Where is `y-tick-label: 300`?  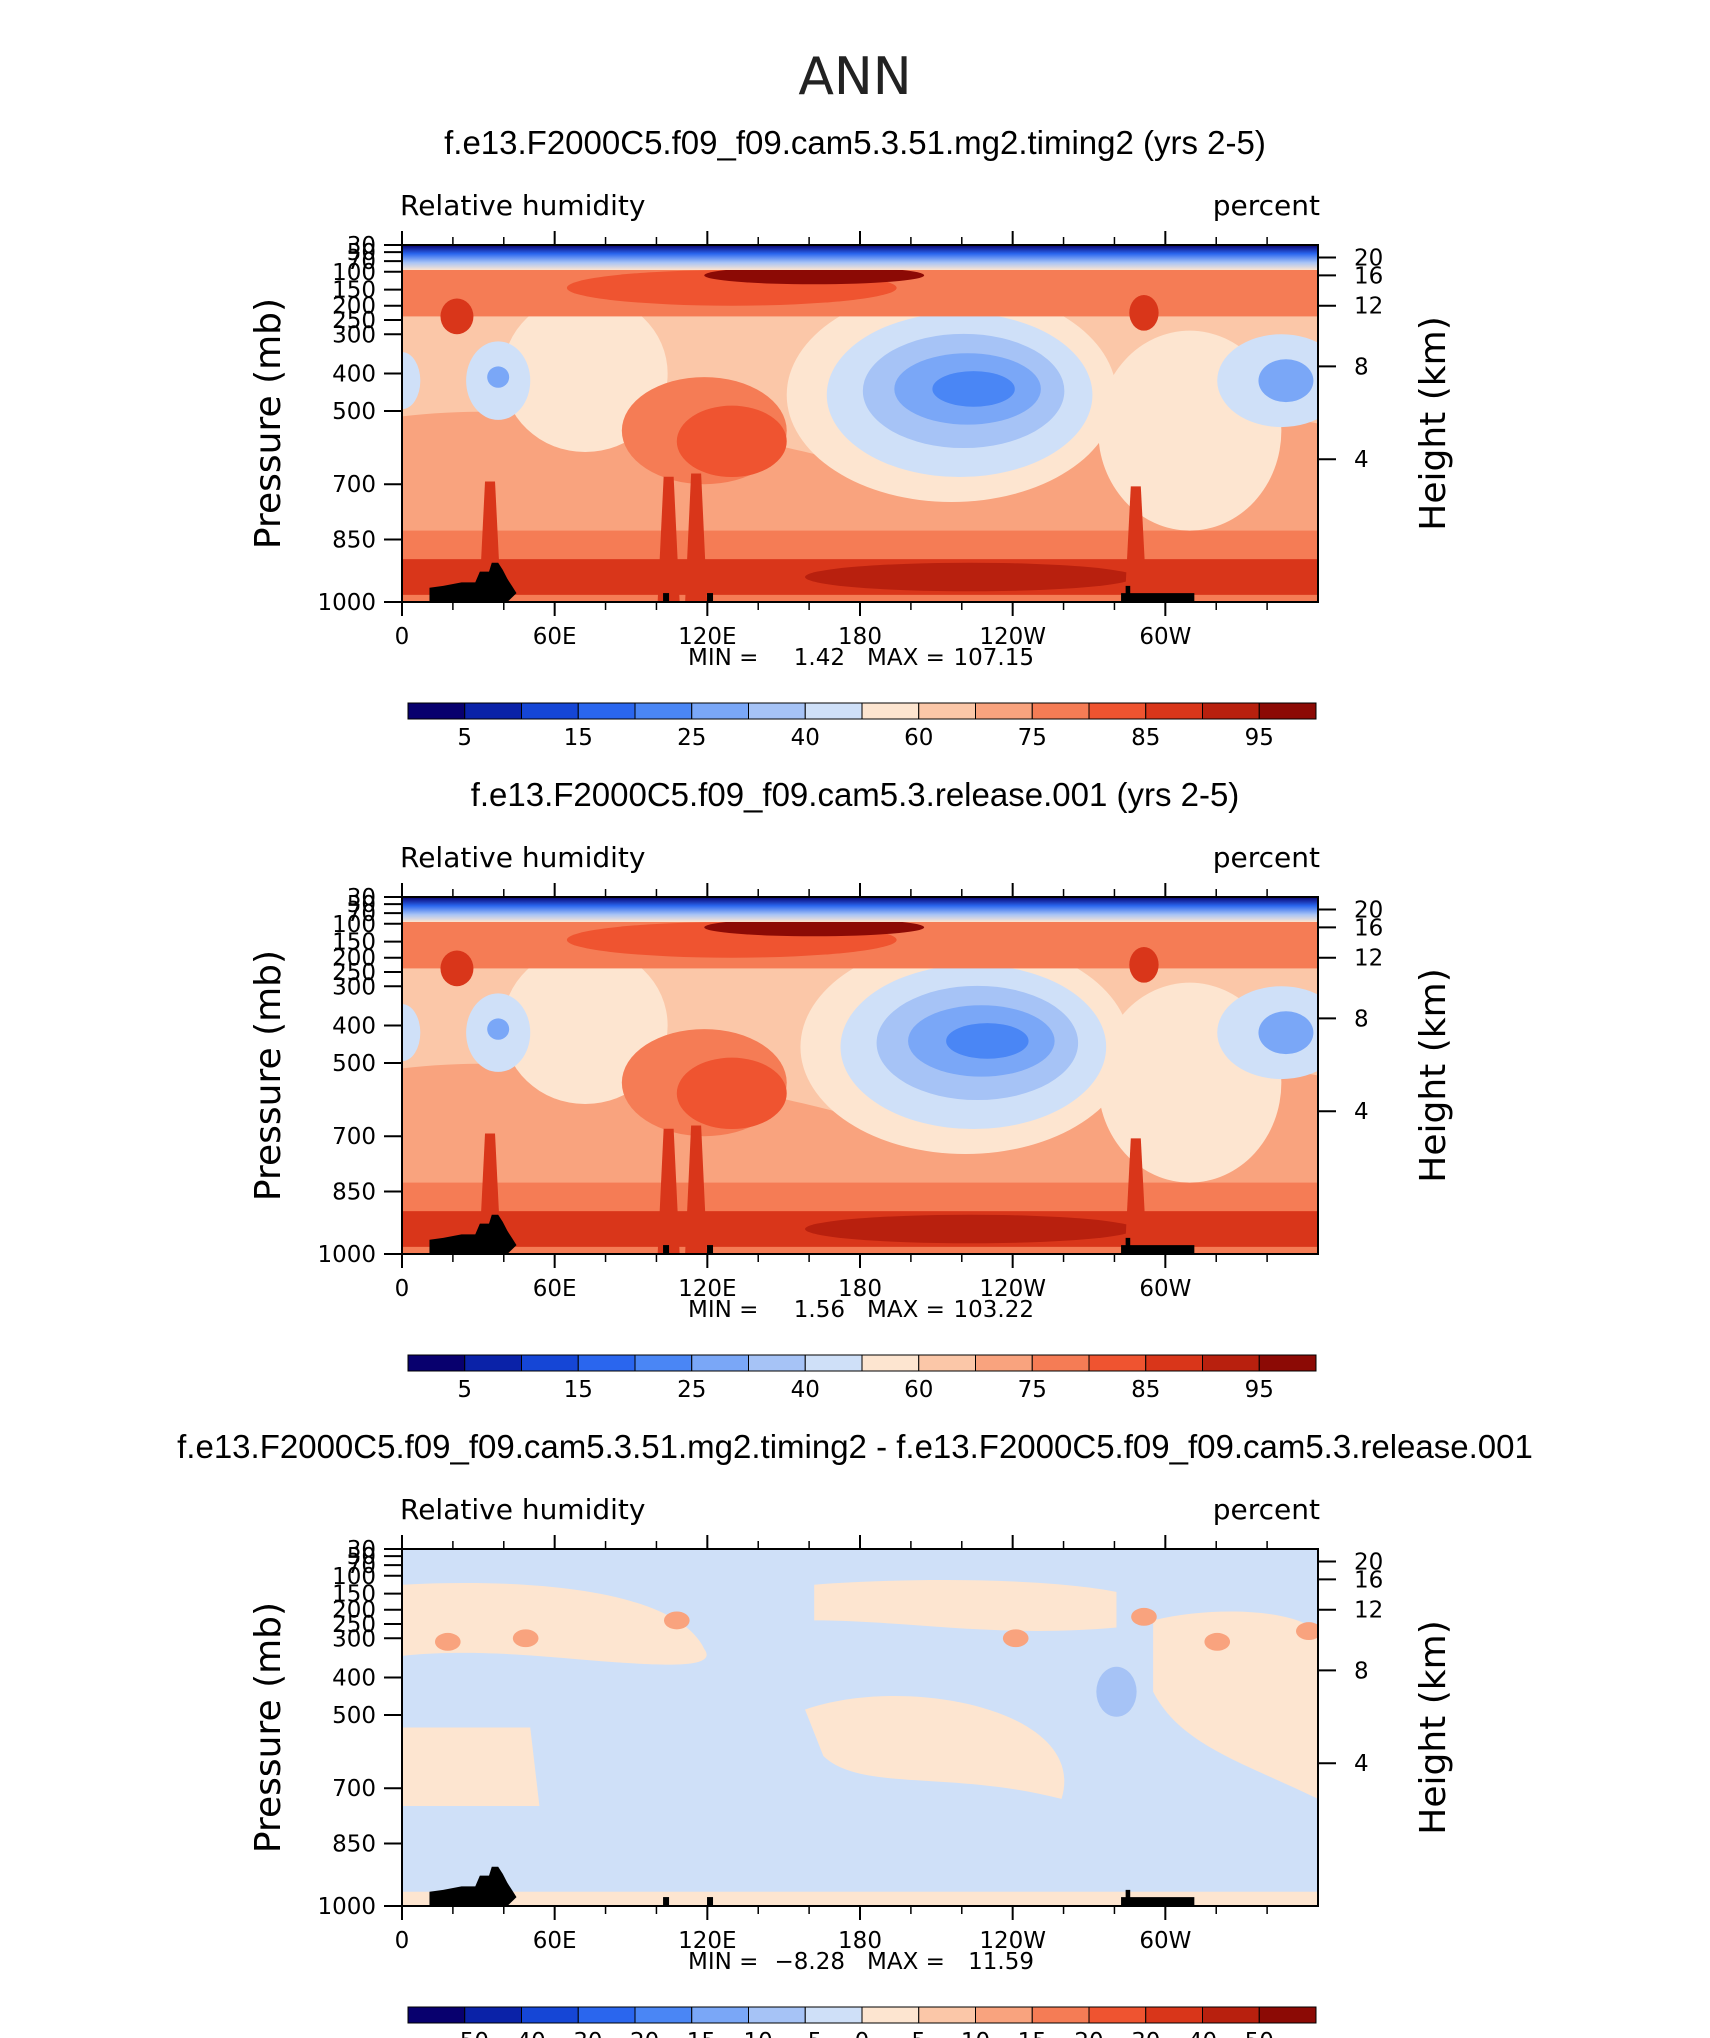 y-tick-label: 300 is located at coordinates (354, 1639).